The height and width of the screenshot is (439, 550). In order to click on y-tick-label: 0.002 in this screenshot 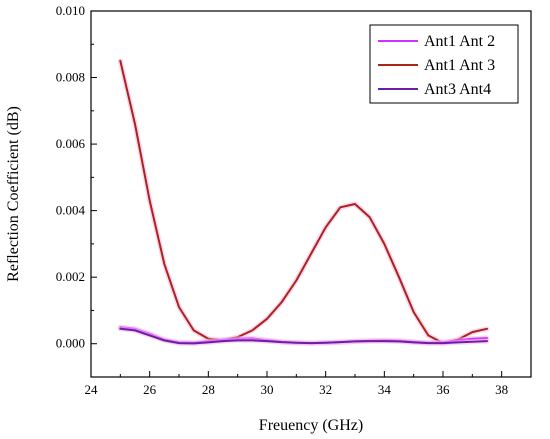, I will do `click(70, 276)`.